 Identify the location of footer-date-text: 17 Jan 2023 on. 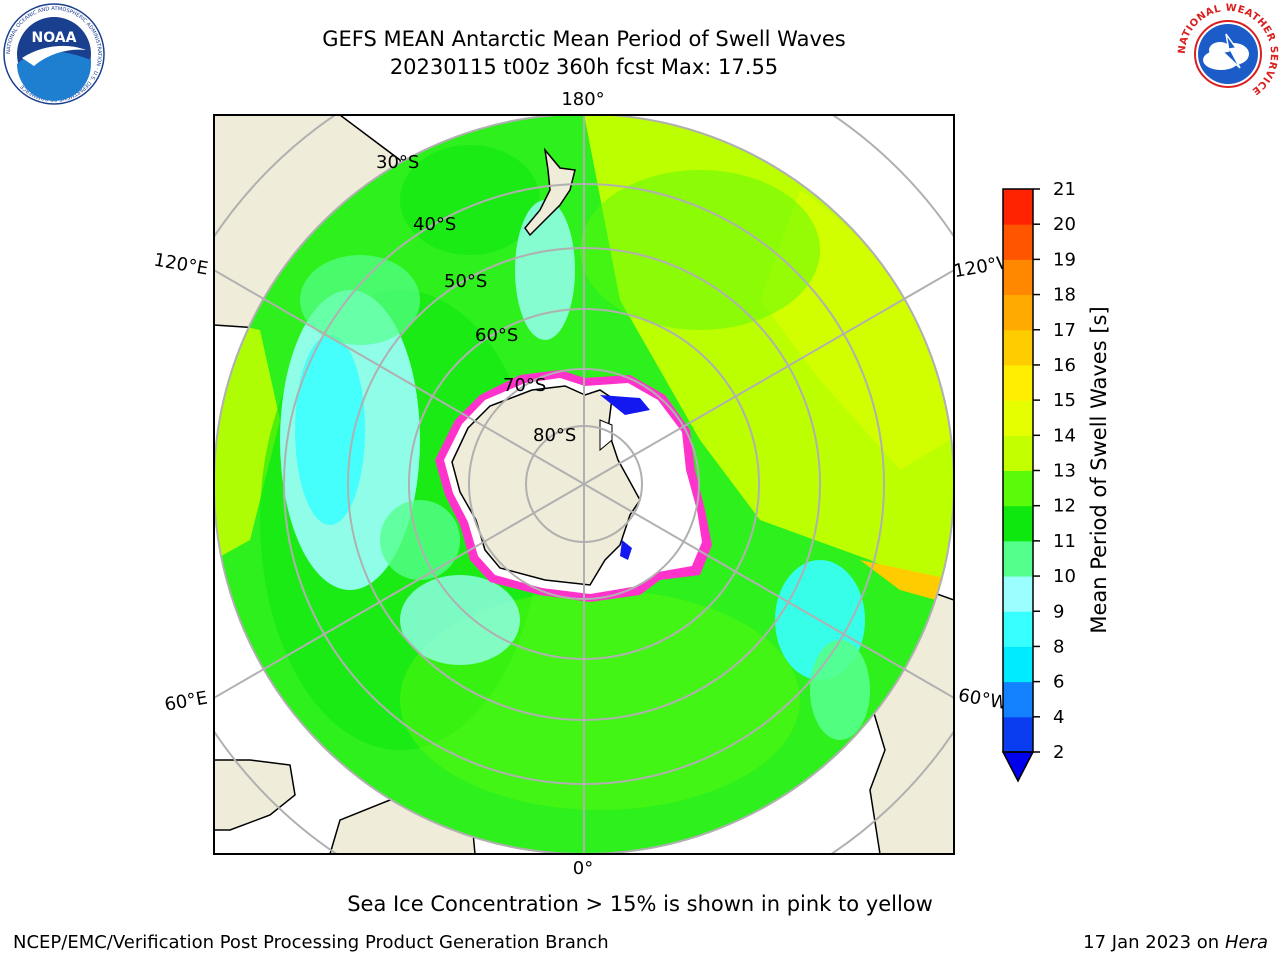
(1151, 942).